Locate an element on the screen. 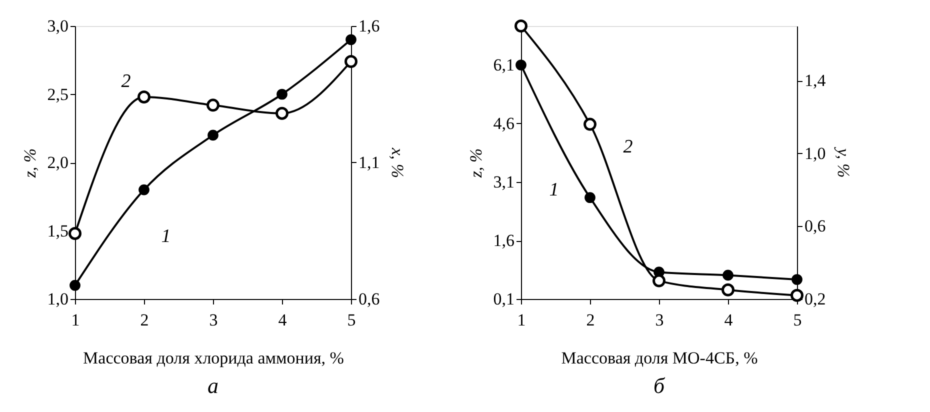  x-axis-title: Массовая доля МО-4СБ, % is located at coordinates (659, 358).